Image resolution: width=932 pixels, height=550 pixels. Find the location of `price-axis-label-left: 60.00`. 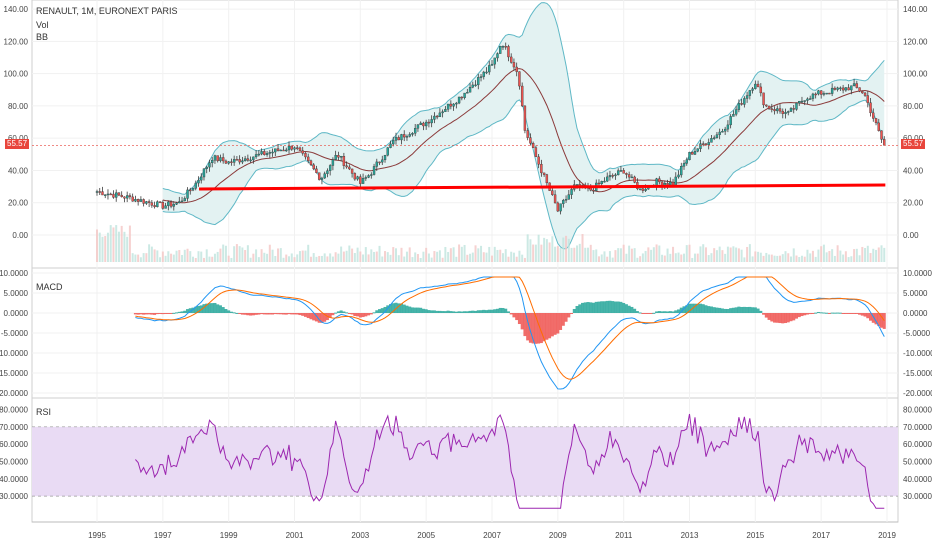

price-axis-label-left: 60.00 is located at coordinates (18, 138).